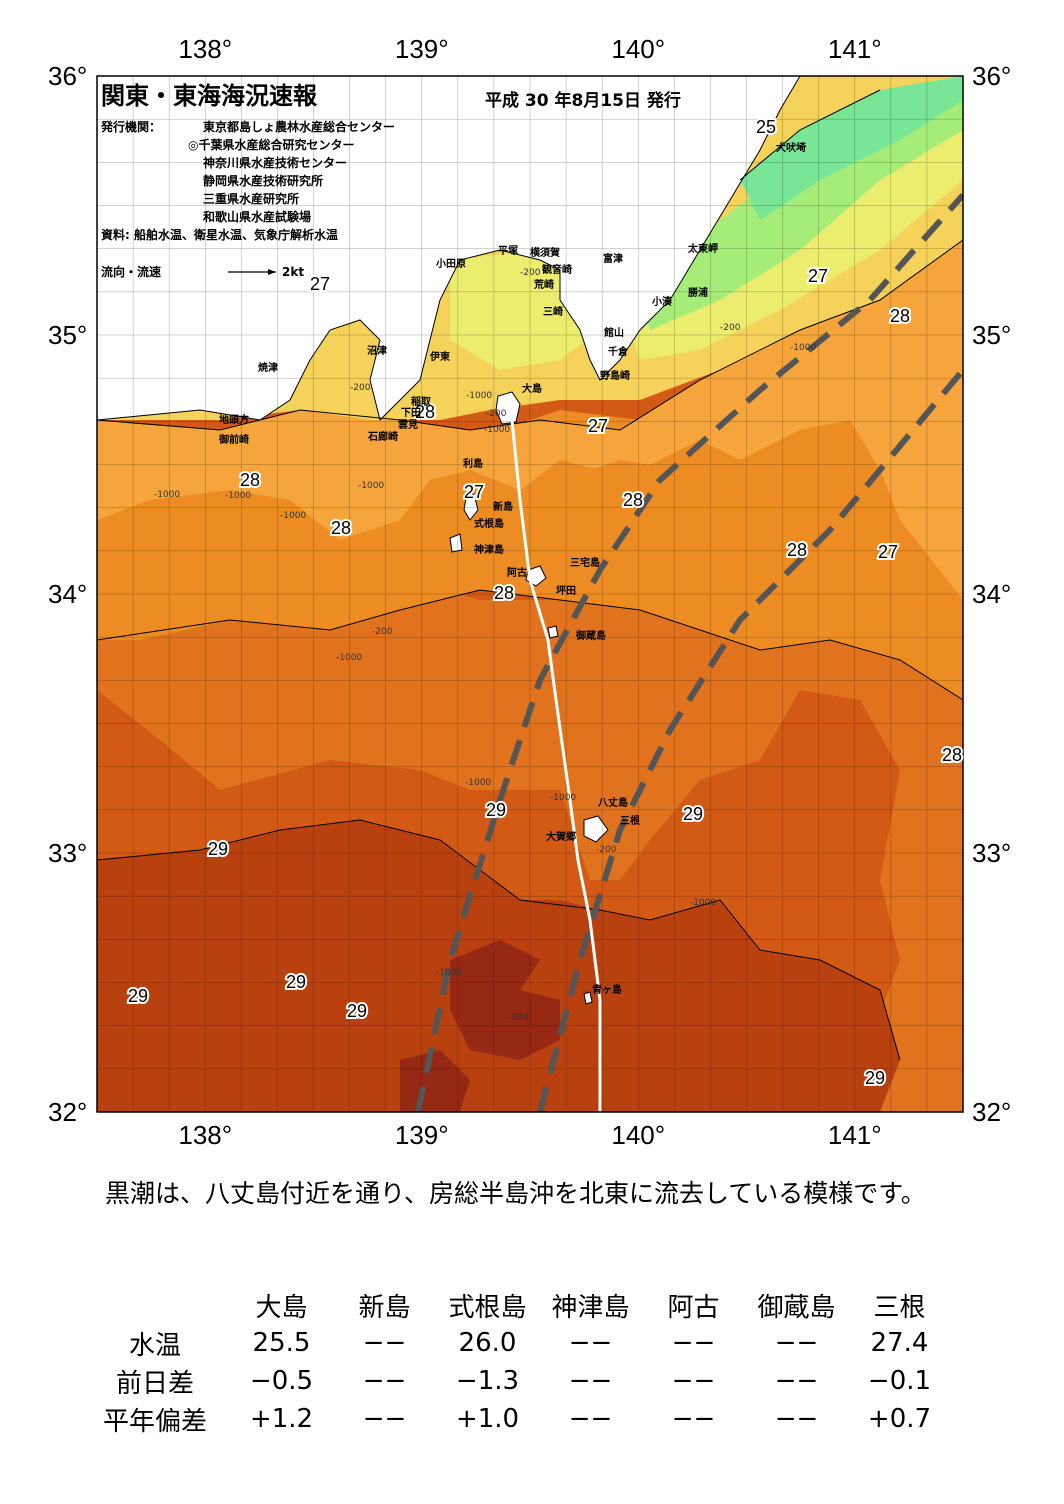  I want to click on latitude-label: 32°, so click(67, 1112).